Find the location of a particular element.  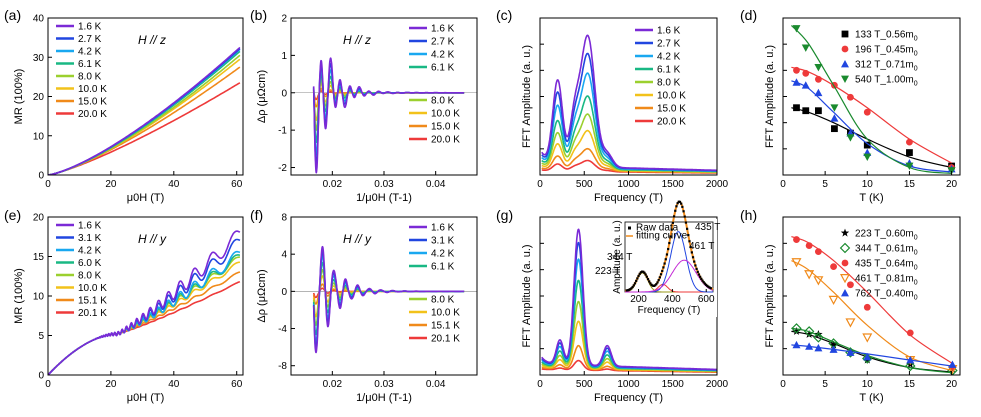

legend-label: 20.0 K is located at coordinates (92, 114).